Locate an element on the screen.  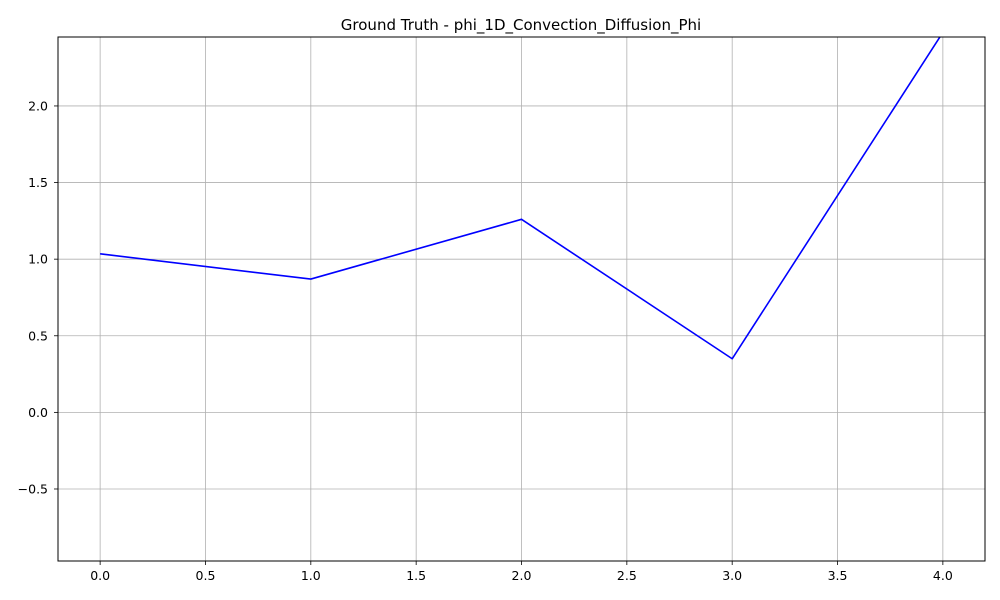
x-tick-label: 3.0 is located at coordinates (732, 575).